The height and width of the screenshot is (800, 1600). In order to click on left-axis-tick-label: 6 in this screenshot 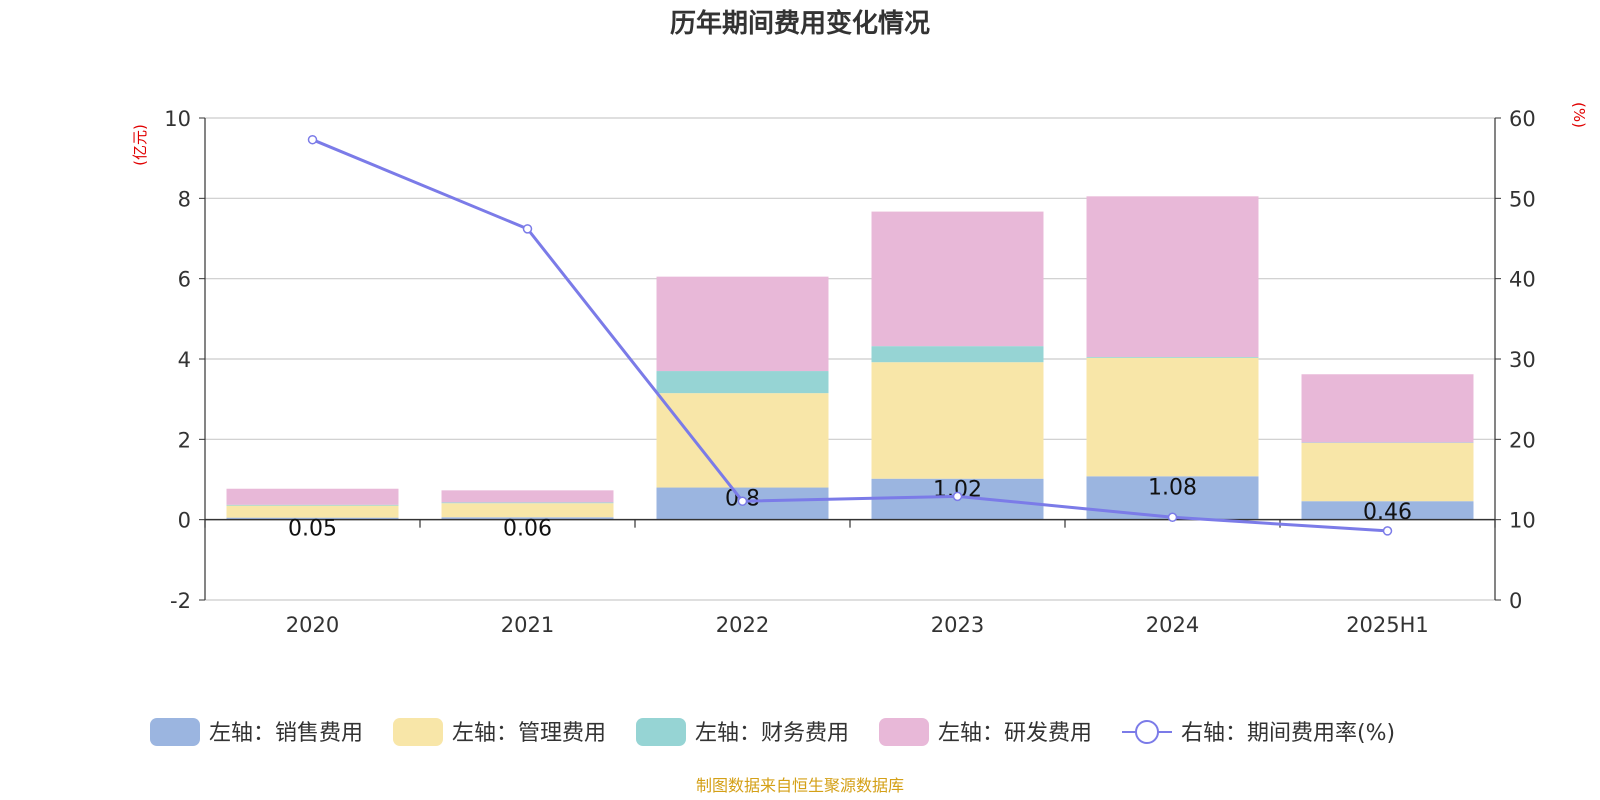, I will do `click(184, 280)`.